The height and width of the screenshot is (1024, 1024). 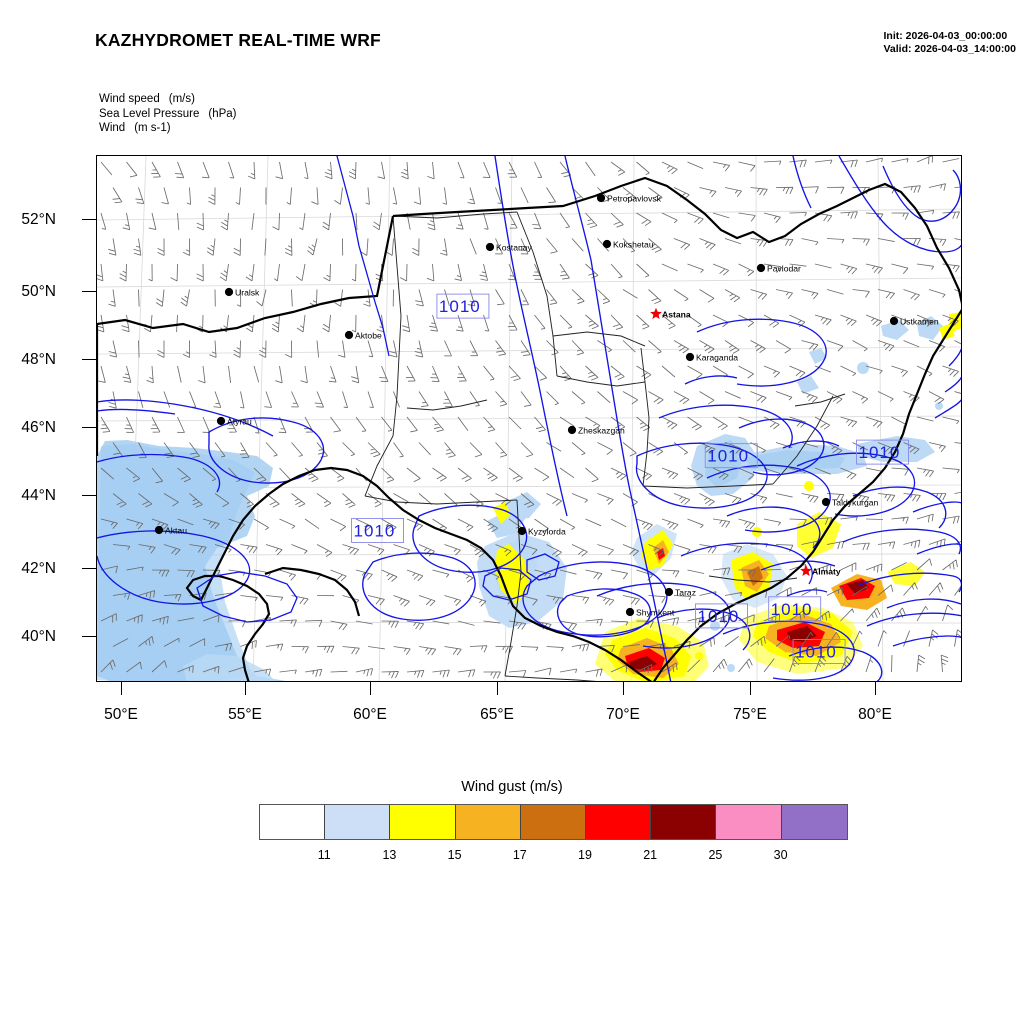 I want to click on city-marker: Taraz, so click(x=680, y=592).